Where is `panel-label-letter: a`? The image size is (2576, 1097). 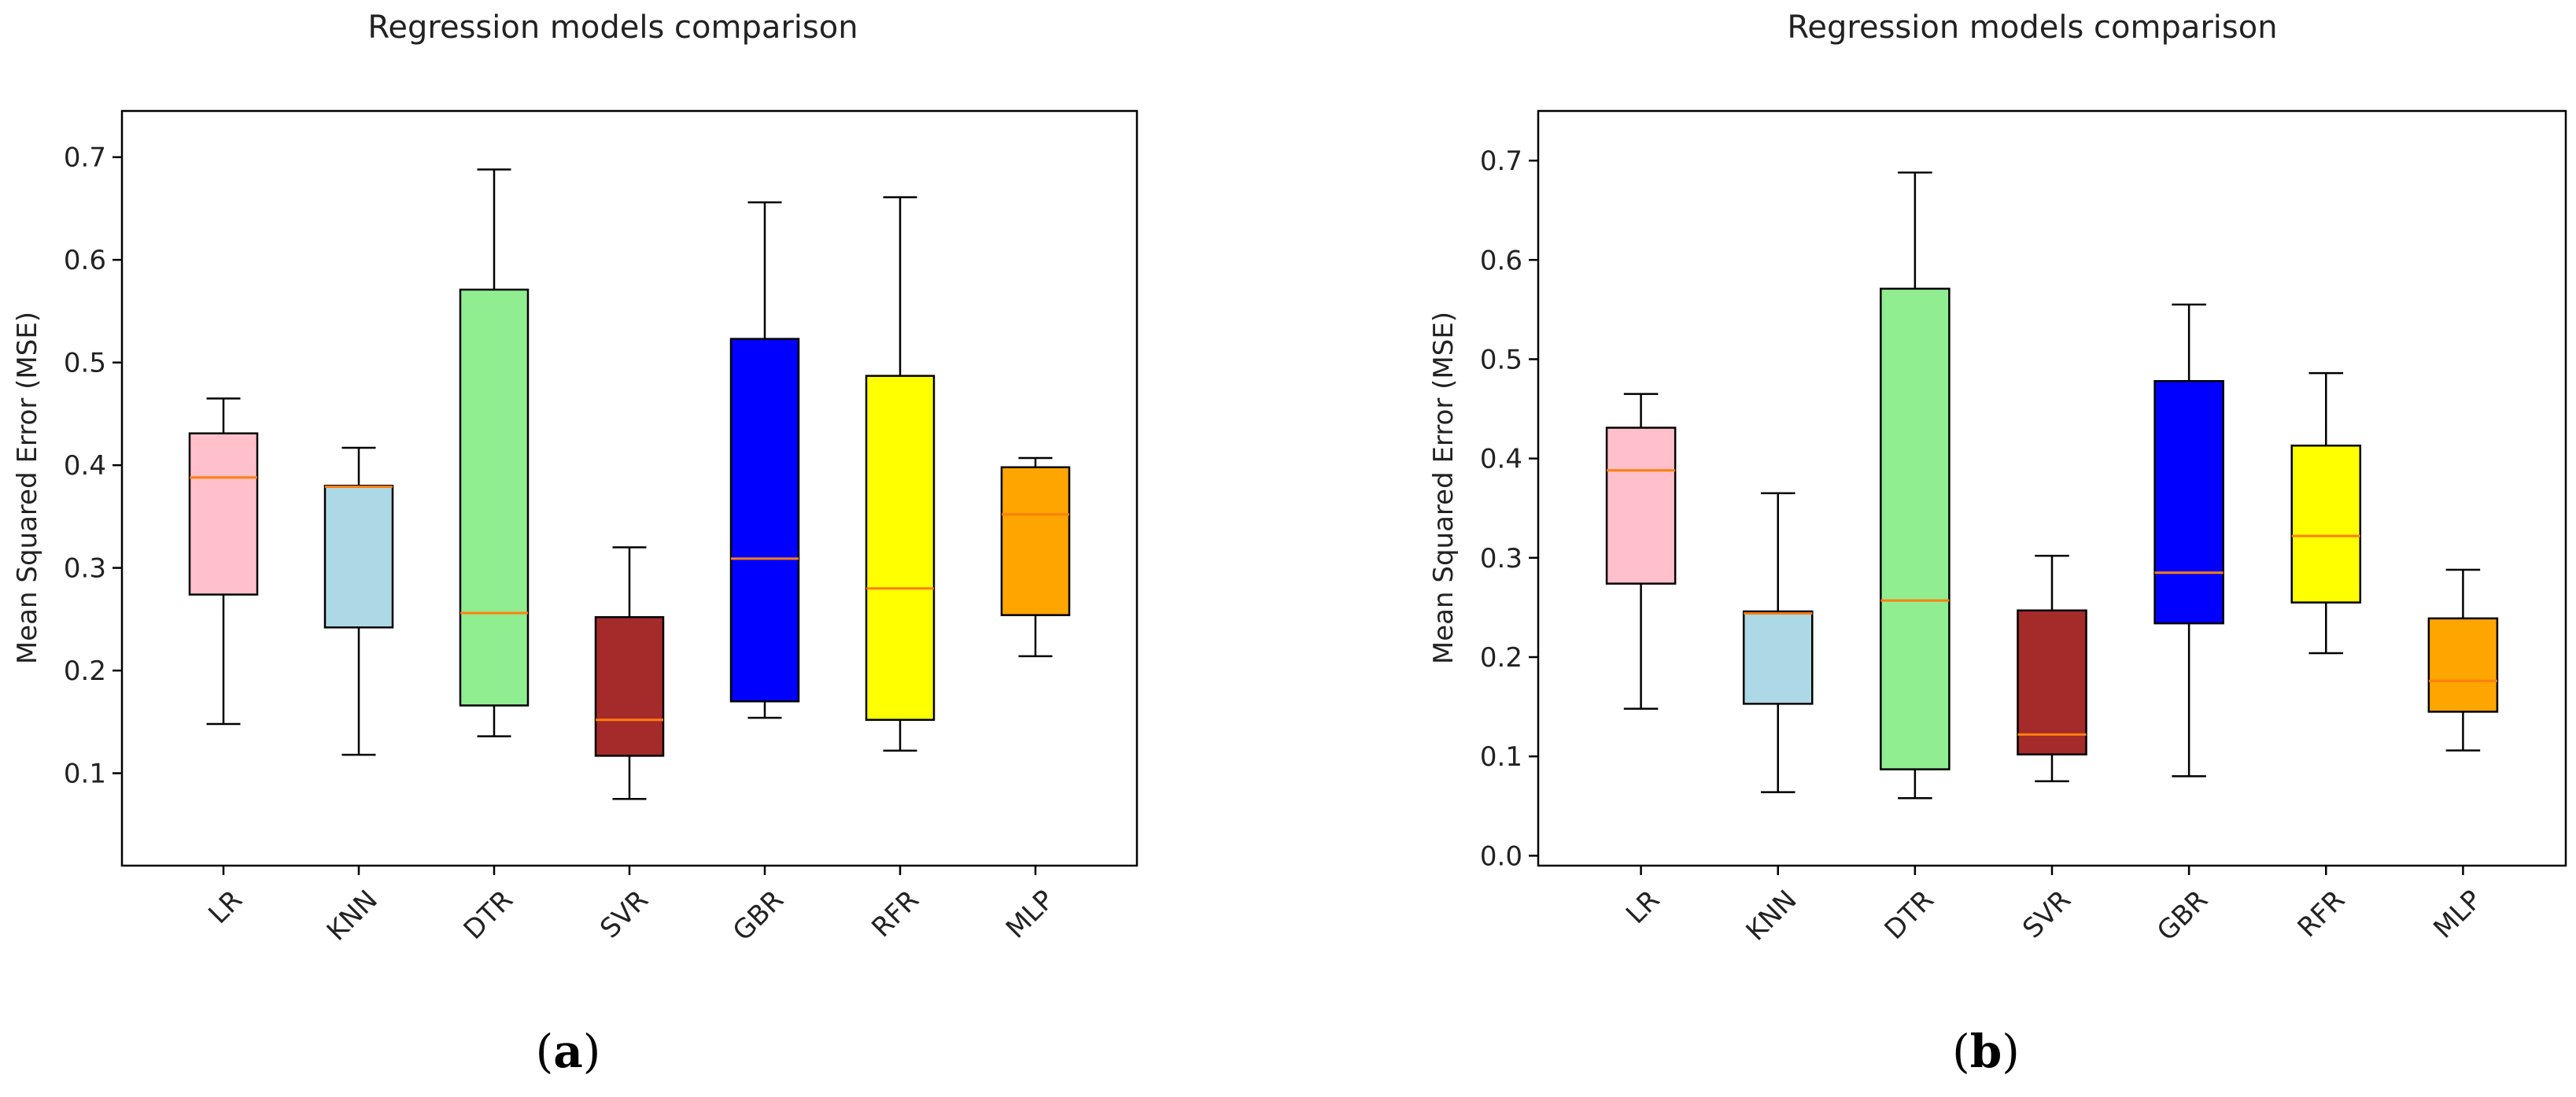 panel-label-letter: a is located at coordinates (568, 1052).